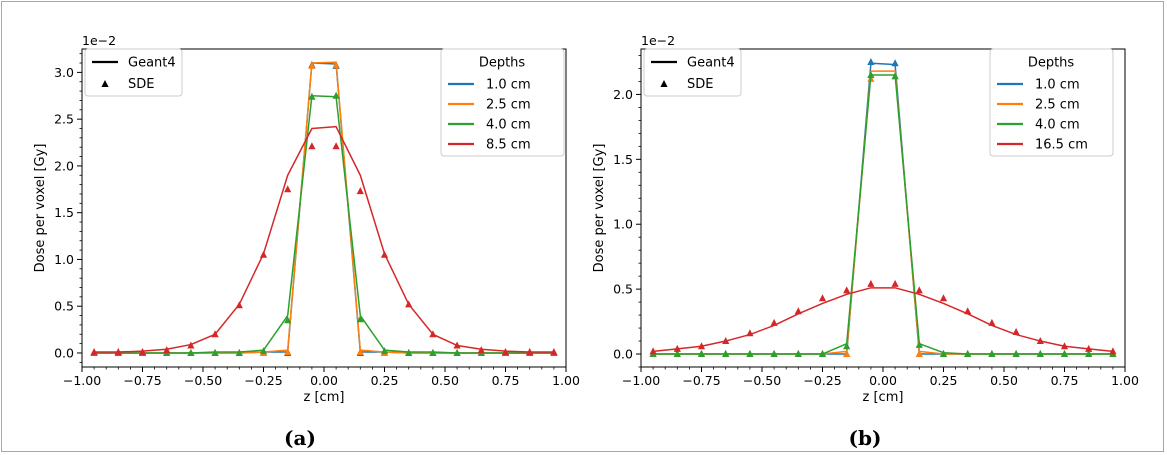 This screenshot has height=455, width=1167. I want to click on legend-depth-label-3: 4.0 cm, so click(1057, 125).